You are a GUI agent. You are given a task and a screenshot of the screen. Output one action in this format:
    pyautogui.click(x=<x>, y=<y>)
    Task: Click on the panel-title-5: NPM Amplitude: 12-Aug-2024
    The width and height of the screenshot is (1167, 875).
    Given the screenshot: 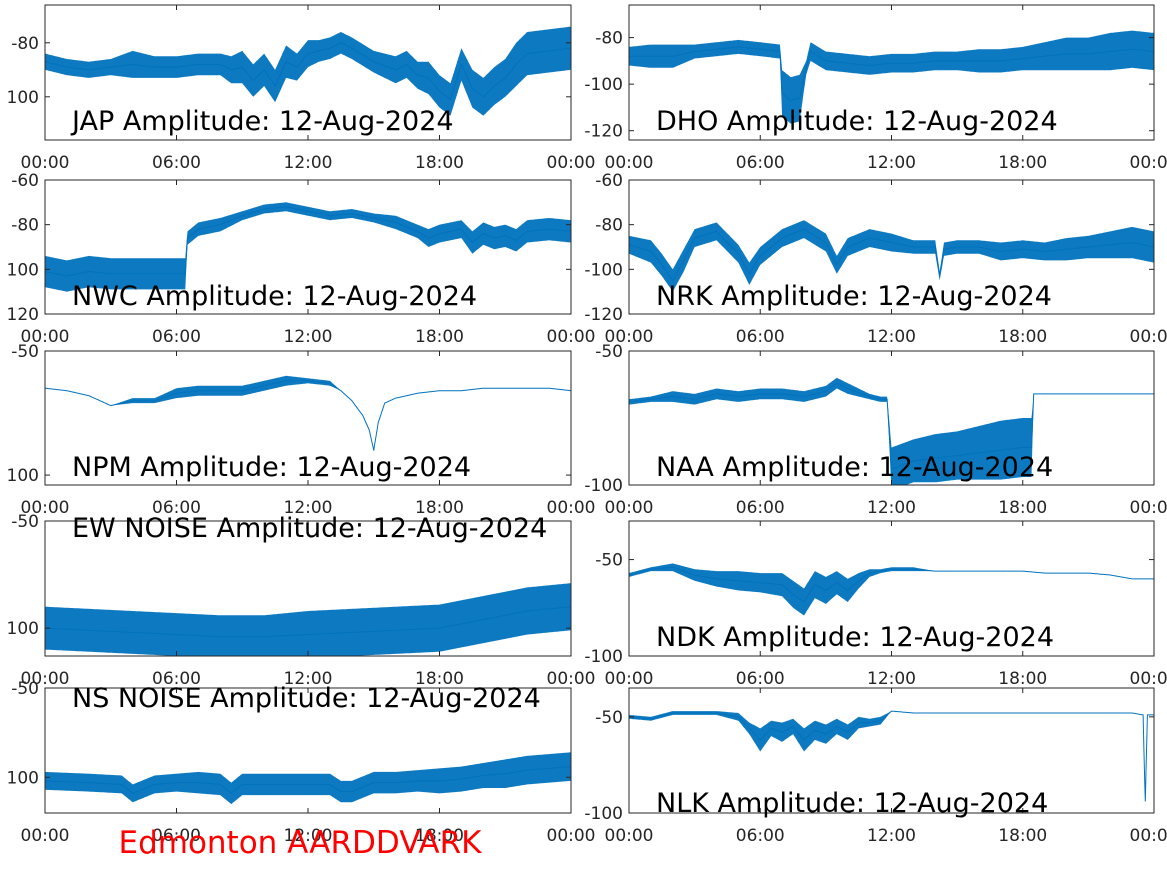 What is the action you would take?
    pyautogui.click(x=271, y=467)
    